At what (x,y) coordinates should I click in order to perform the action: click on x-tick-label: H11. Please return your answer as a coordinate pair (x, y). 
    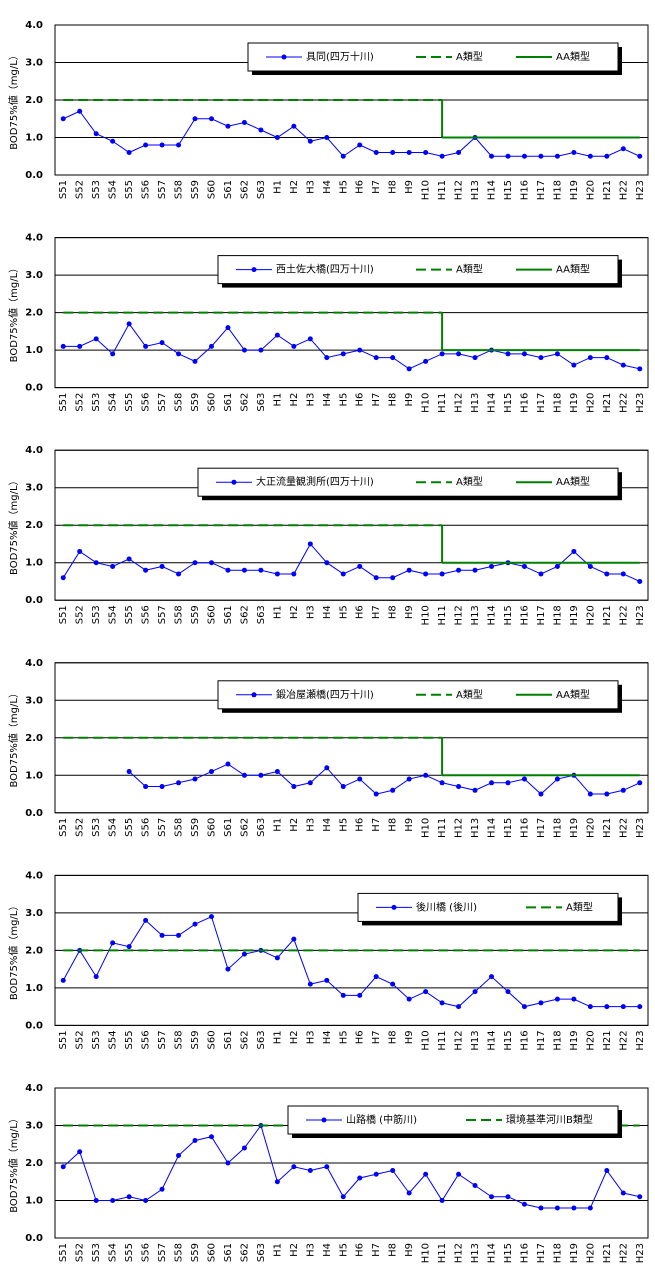
    Looking at the image, I should click on (442, 190).